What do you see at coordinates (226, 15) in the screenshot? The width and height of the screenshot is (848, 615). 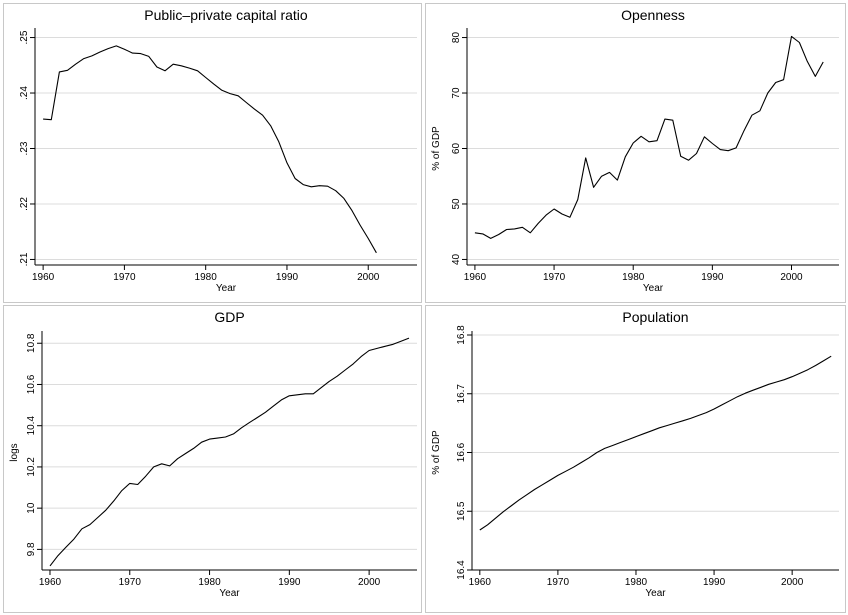 I see `chart-title: Public–private capital ratio` at bounding box center [226, 15].